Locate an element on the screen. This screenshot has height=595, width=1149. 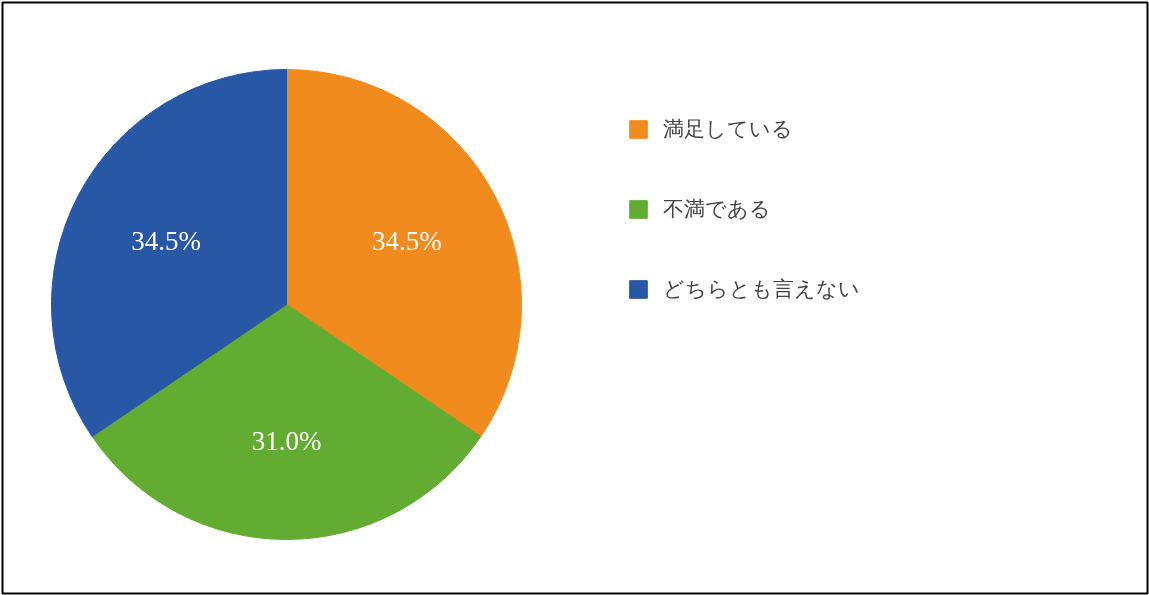
legend-label: 不満である is located at coordinates (717, 209).